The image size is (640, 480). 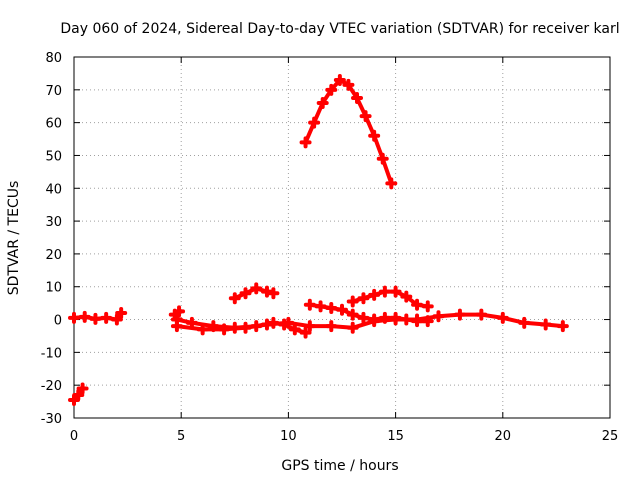 I want to click on x-tick-label: 20, so click(x=503, y=436).